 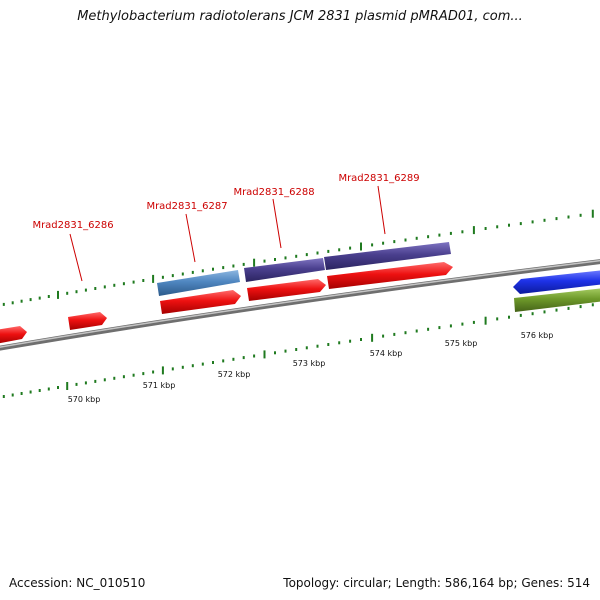 What do you see at coordinates (198, 283) in the screenshot?
I see `gene-feature-steel-blue` at bounding box center [198, 283].